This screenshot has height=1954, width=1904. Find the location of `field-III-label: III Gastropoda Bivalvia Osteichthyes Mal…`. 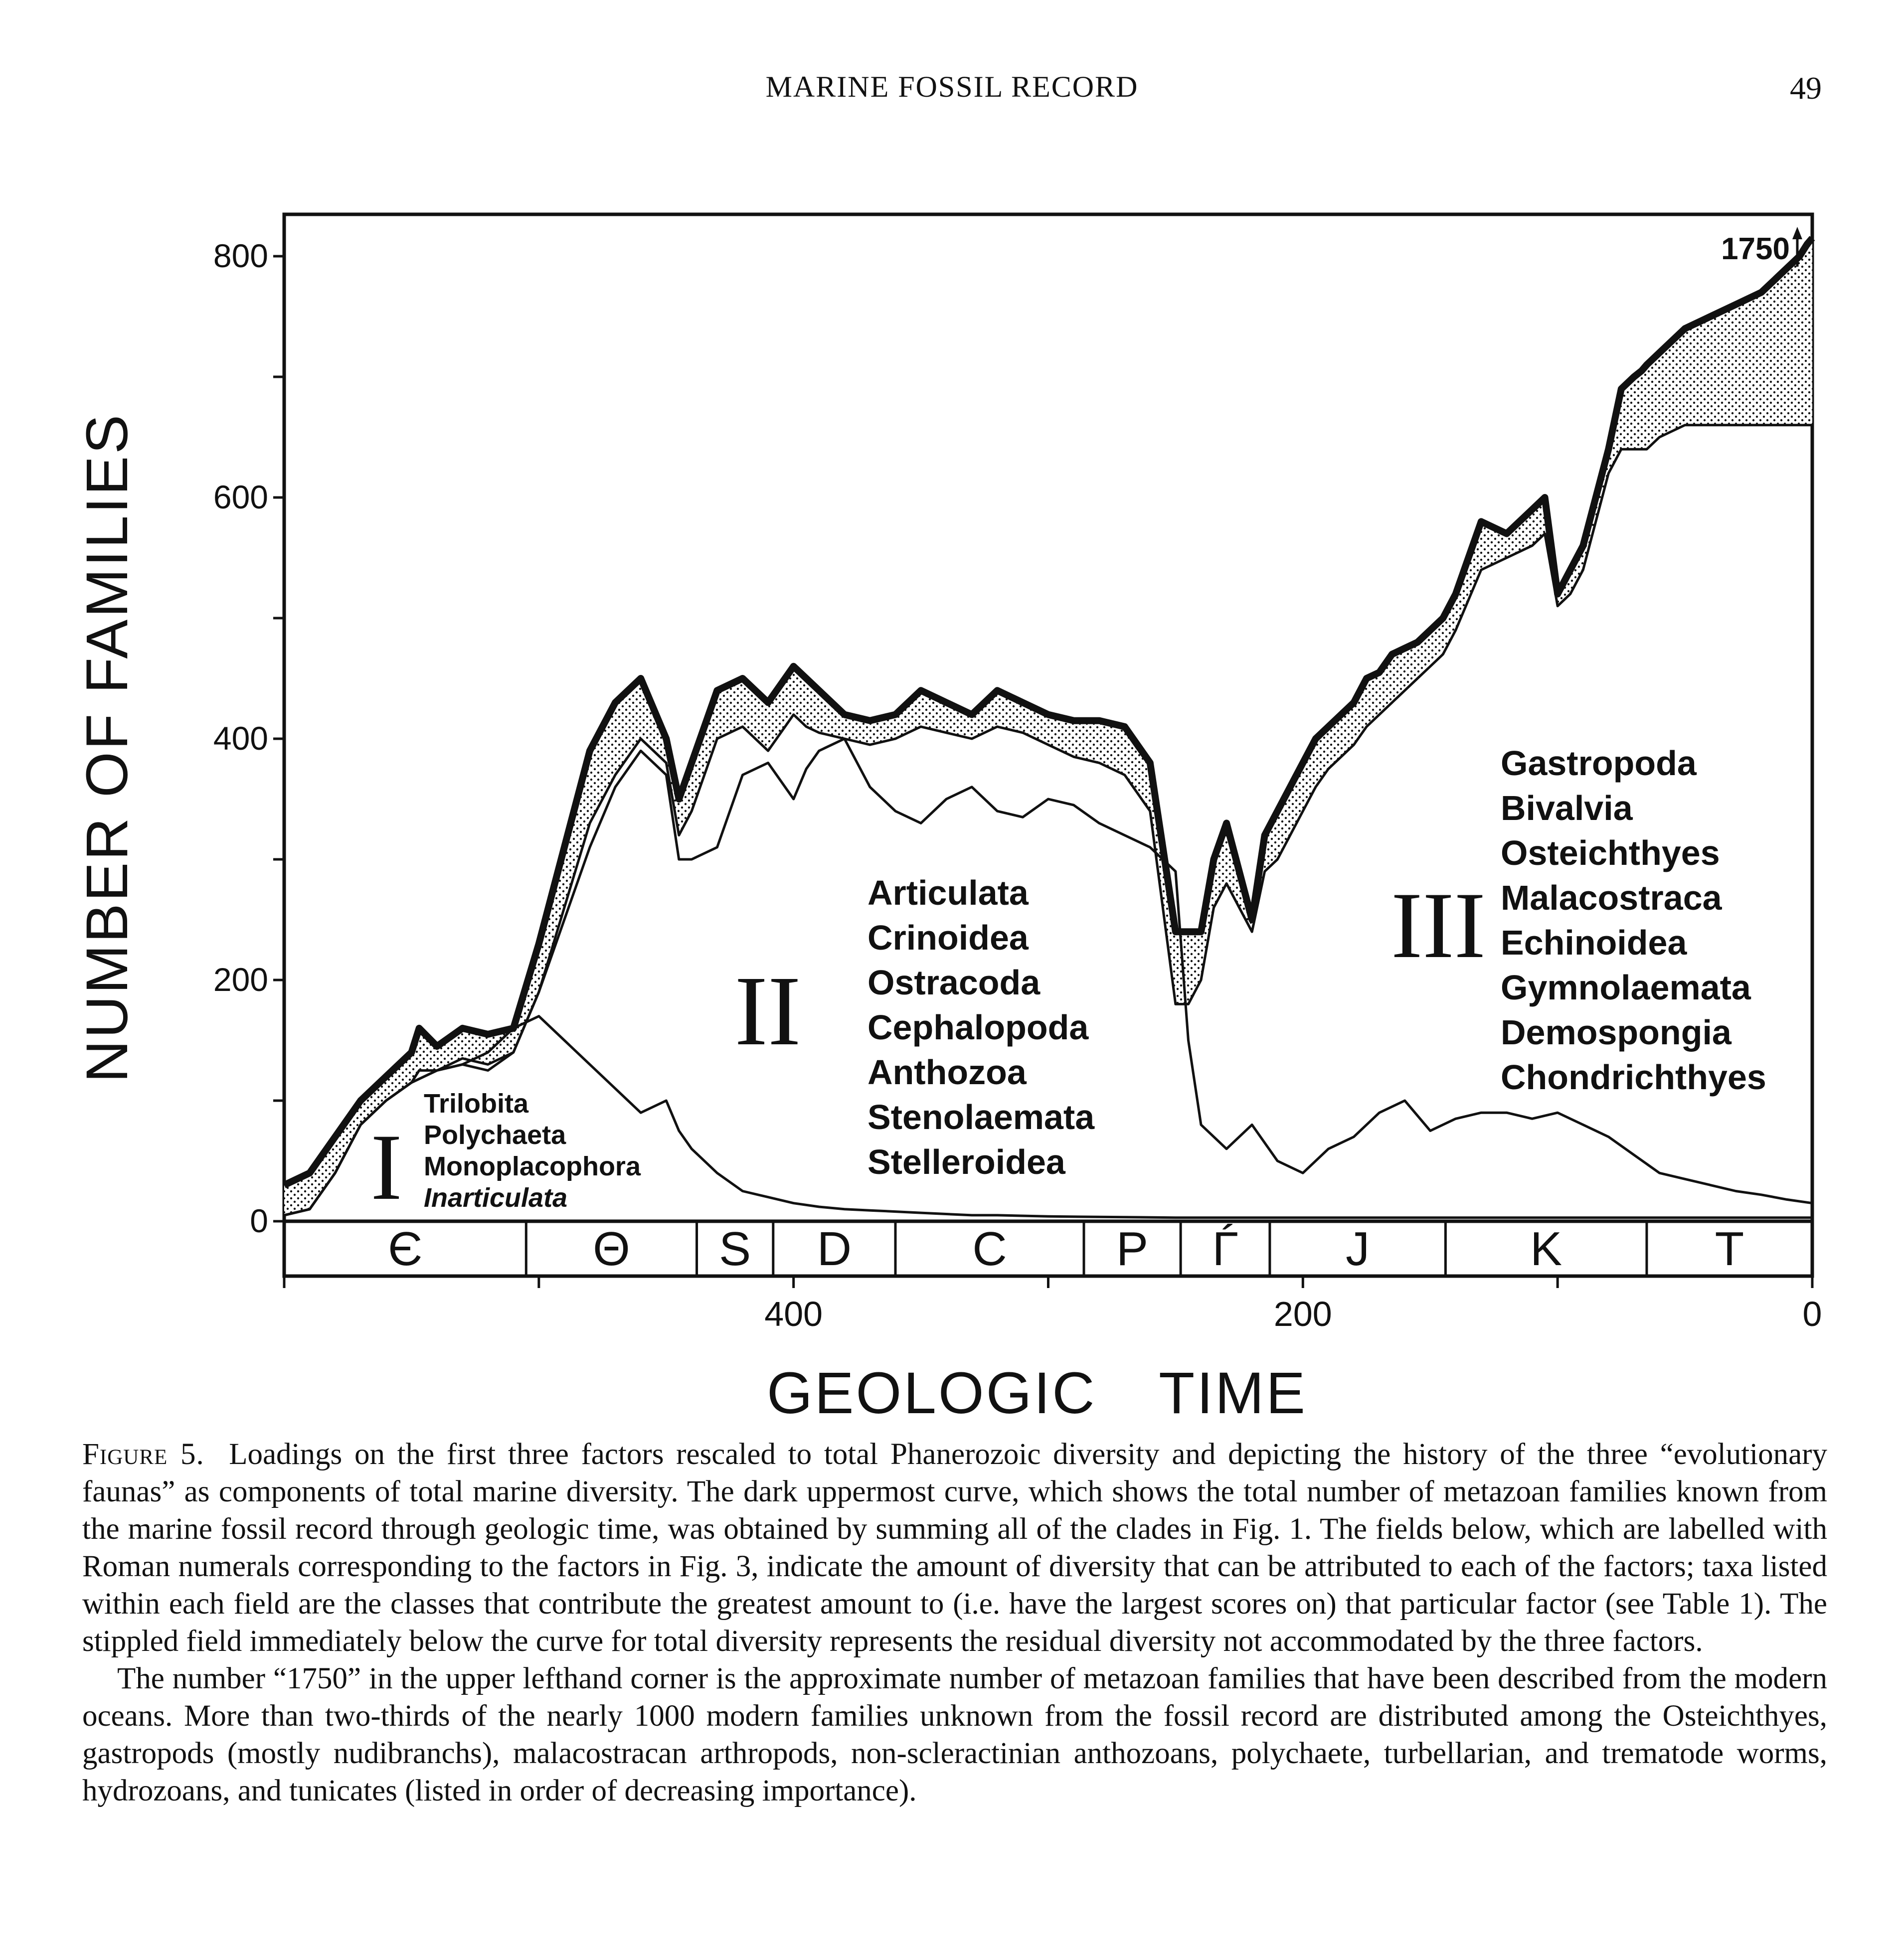

field-III-label: III Gastropoda Bivalvia Osteichthyes Mal… is located at coordinates (1579, 920).